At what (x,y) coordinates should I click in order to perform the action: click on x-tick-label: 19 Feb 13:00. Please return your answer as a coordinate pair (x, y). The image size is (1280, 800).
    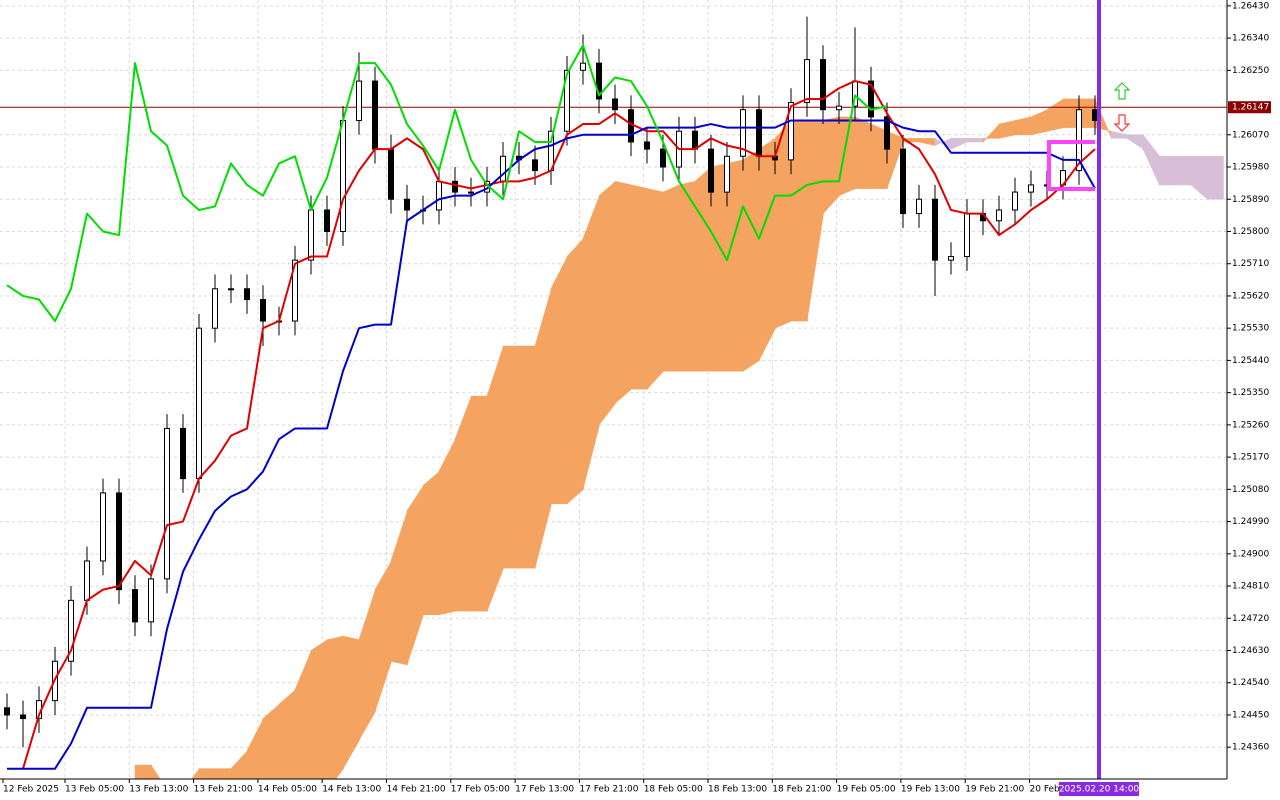
    Looking at the image, I should click on (930, 790).